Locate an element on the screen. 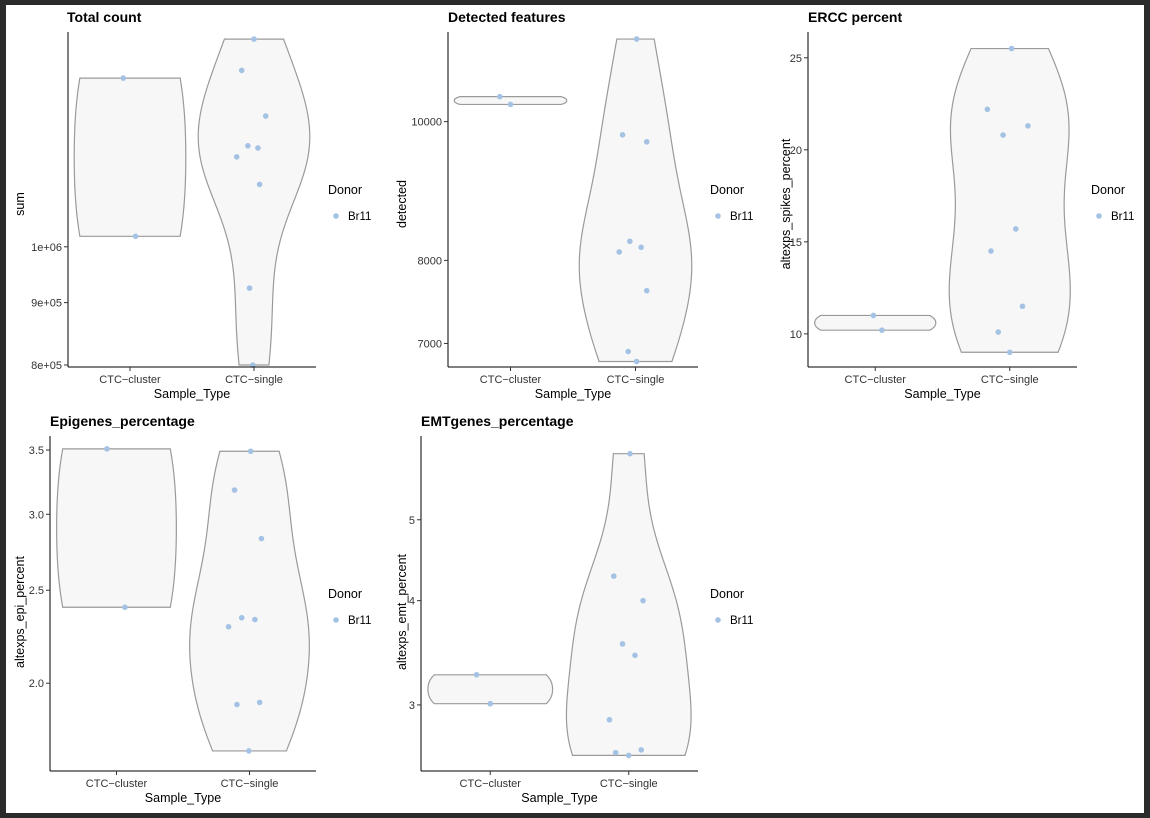 This screenshot has height=818, width=1150. y-tick-label: 5 is located at coordinates (412, 521).